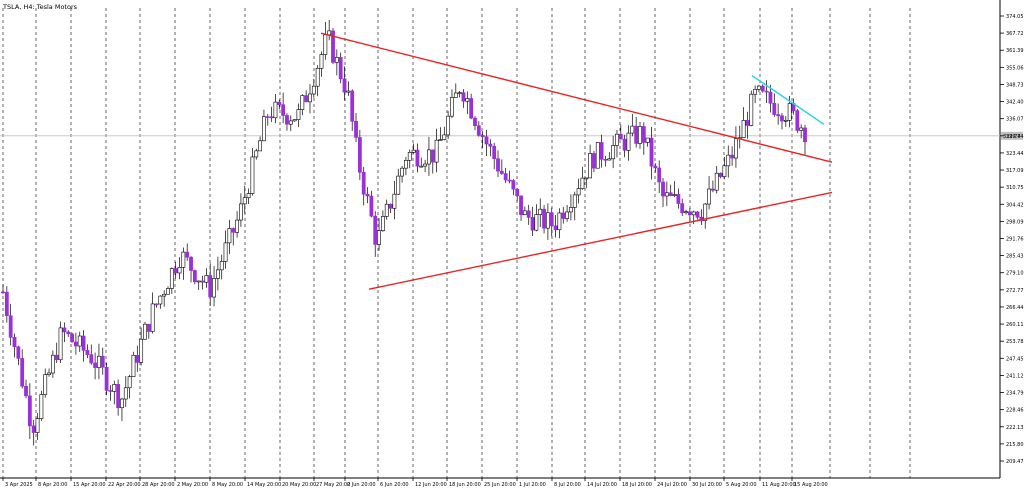 This screenshot has height=492, width=1024. What do you see at coordinates (361, 485) in the screenshot?
I see `x-tick-label: 2 Jun 20:00` at bounding box center [361, 485].